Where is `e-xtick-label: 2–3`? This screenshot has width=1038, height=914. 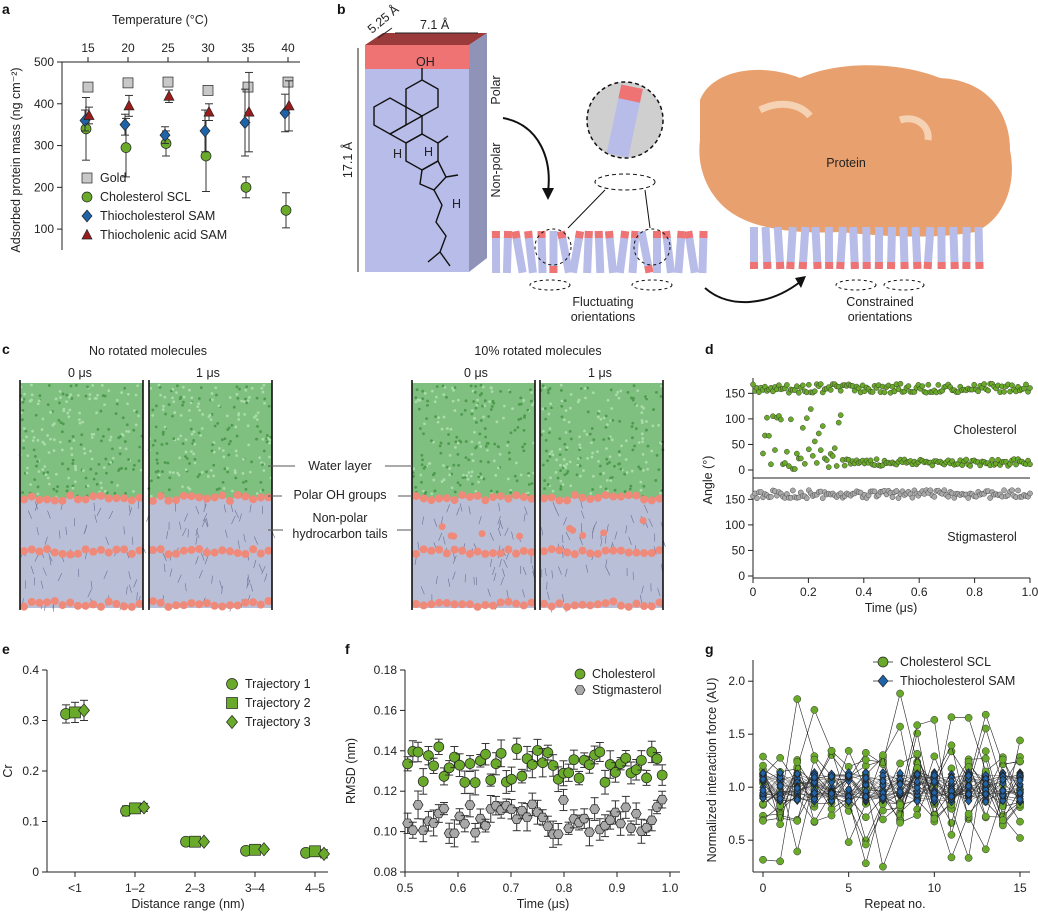 e-xtick-label: 2–3 is located at coordinates (195, 888).